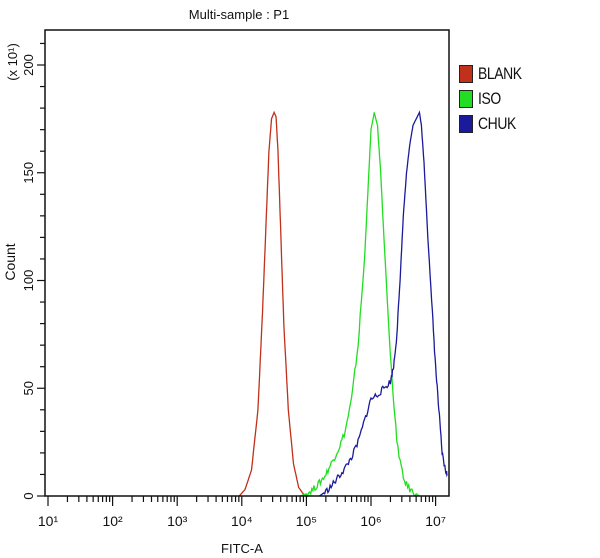 This screenshot has height=558, width=600. What do you see at coordinates (28, 65) in the screenshot?
I see `y-tick-label: 200` at bounding box center [28, 65].